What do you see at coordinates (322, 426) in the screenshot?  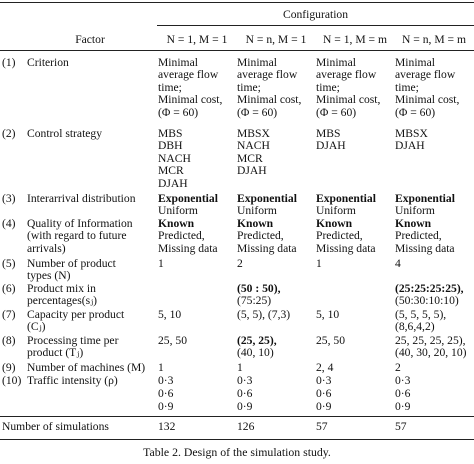 I see `summary-value-3: 57` at bounding box center [322, 426].